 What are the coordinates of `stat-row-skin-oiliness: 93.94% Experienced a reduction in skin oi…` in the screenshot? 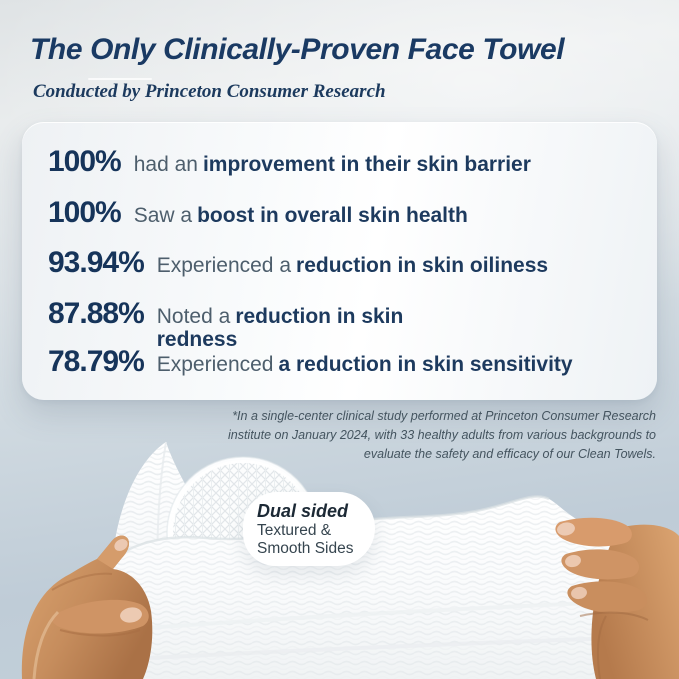 It's located at (340, 263).